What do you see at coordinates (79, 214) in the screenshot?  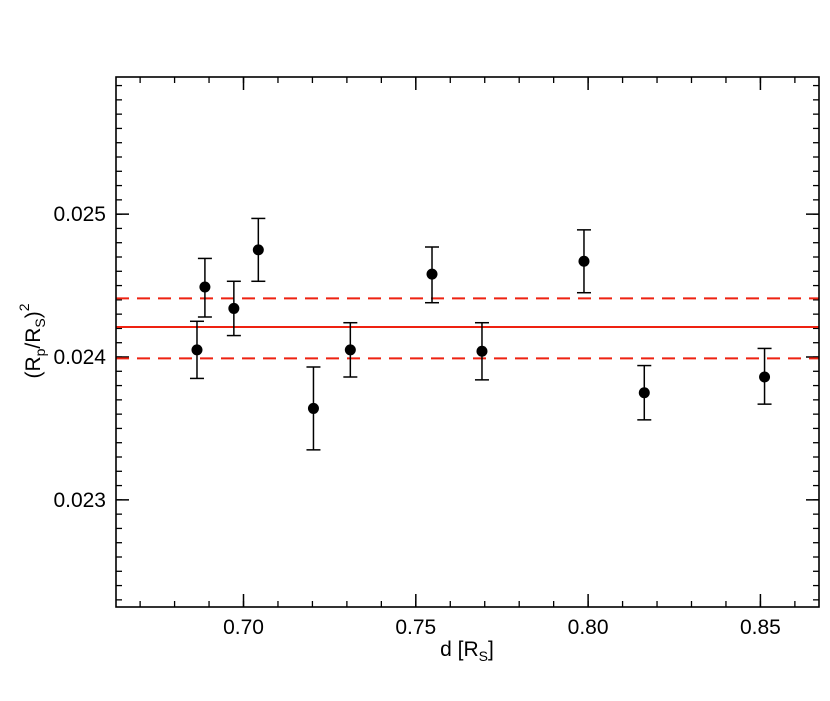 I see `y-tick-label: 0.025` at bounding box center [79, 214].